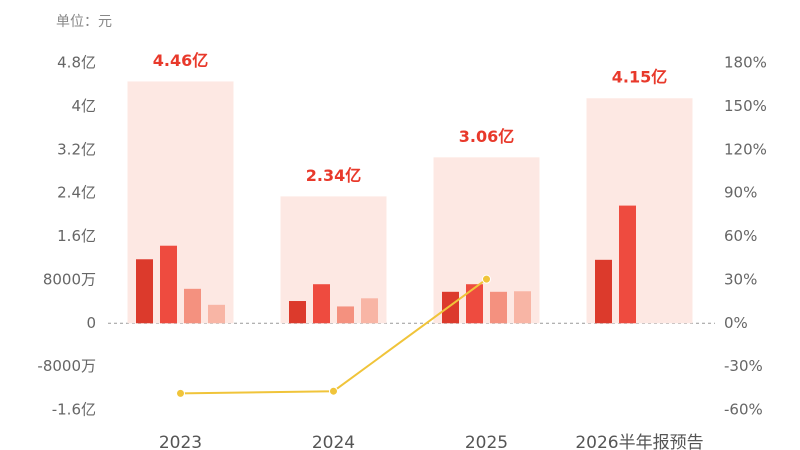  I want to click on total-label: 4.46亿, so click(180, 60).